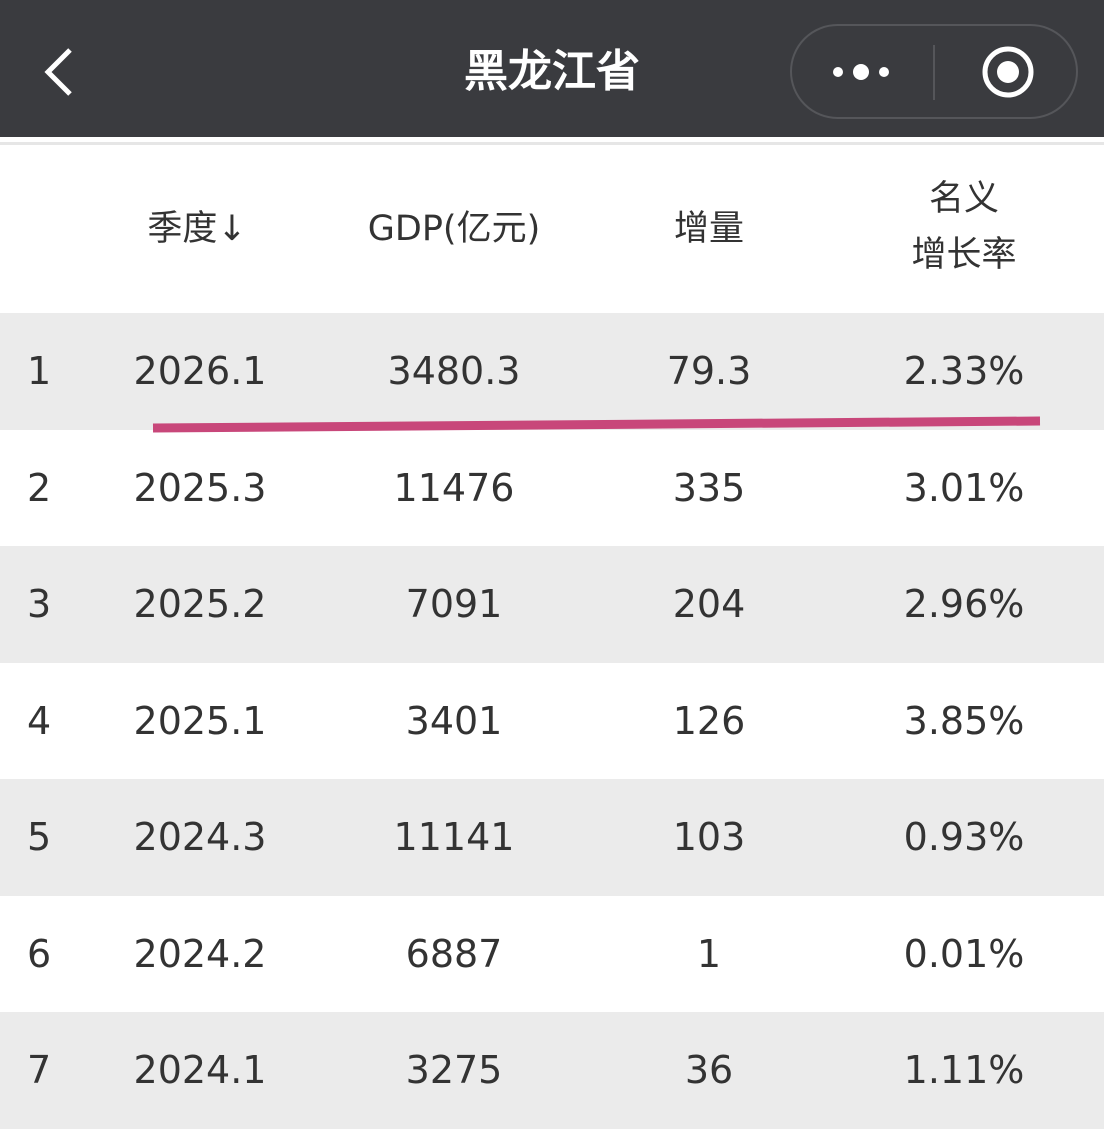 The height and width of the screenshot is (1129, 1104). Describe the element at coordinates (200, 487) in the screenshot. I see `quarter: 2025.3` at that location.